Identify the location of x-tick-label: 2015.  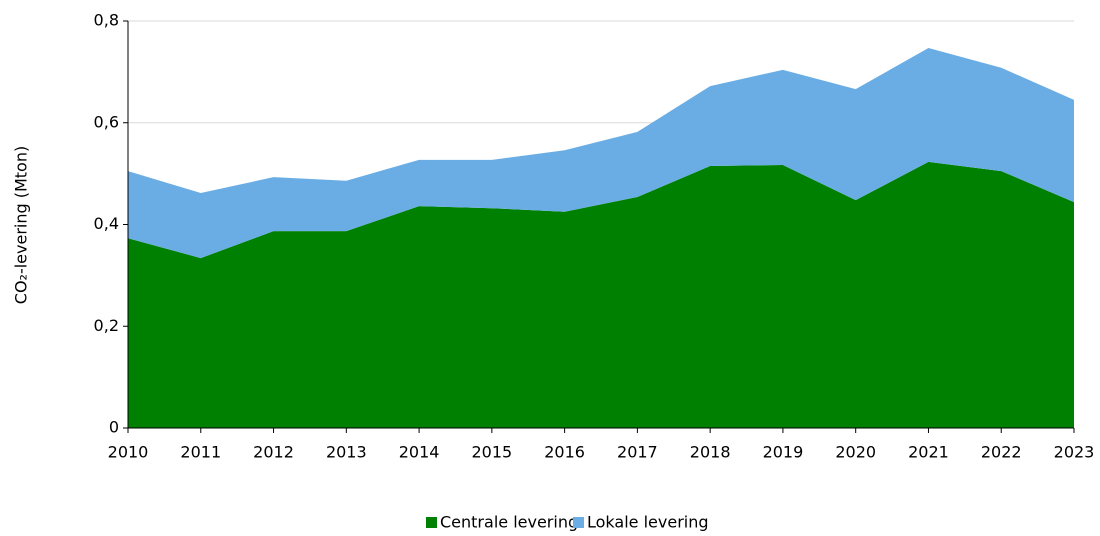
(491, 452).